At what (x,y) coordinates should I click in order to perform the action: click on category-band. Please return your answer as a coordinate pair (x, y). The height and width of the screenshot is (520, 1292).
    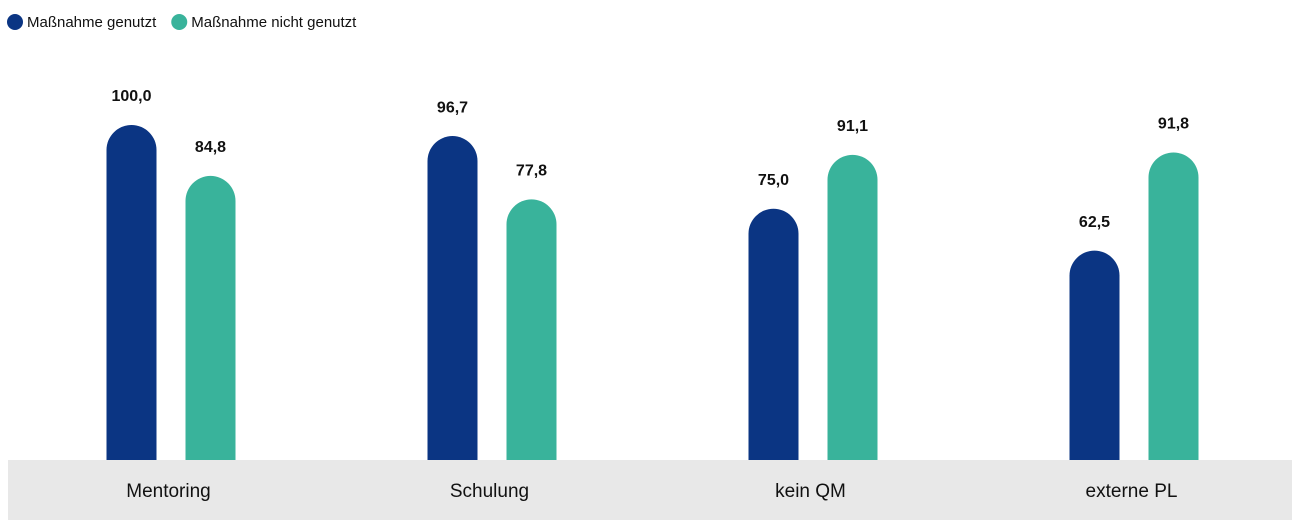
    Looking at the image, I should click on (650, 490).